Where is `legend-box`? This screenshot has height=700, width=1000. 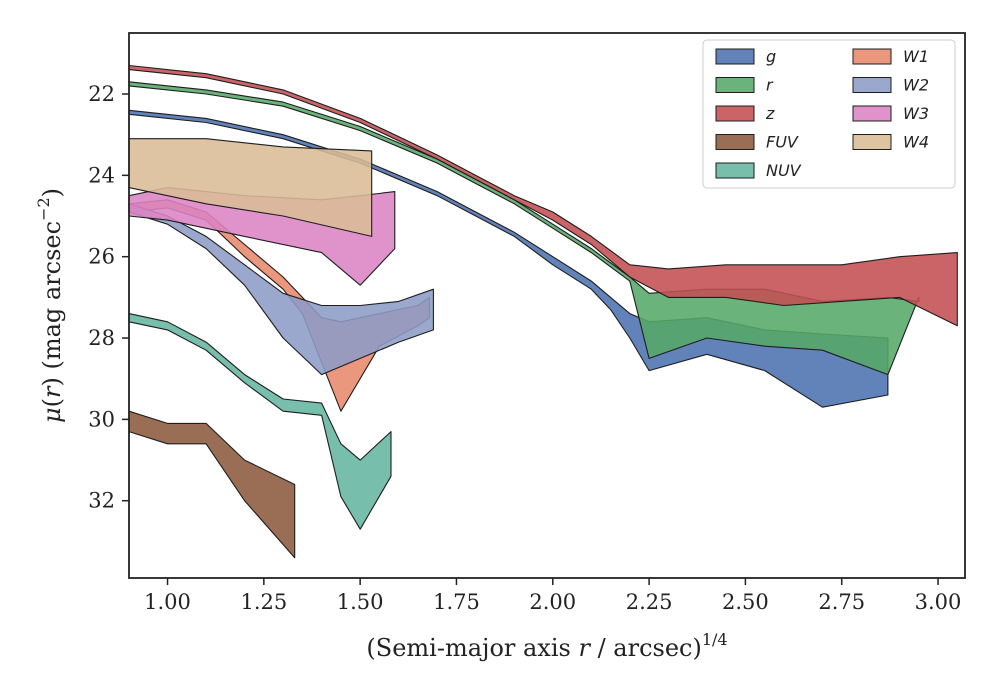 legend-box is located at coordinates (829, 114).